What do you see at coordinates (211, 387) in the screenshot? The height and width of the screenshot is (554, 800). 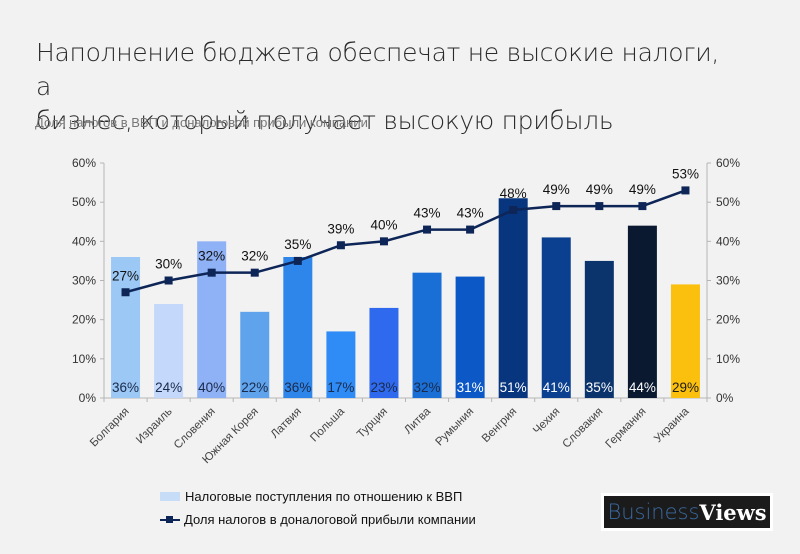 I see `bar-value-label: 40%` at bounding box center [211, 387].